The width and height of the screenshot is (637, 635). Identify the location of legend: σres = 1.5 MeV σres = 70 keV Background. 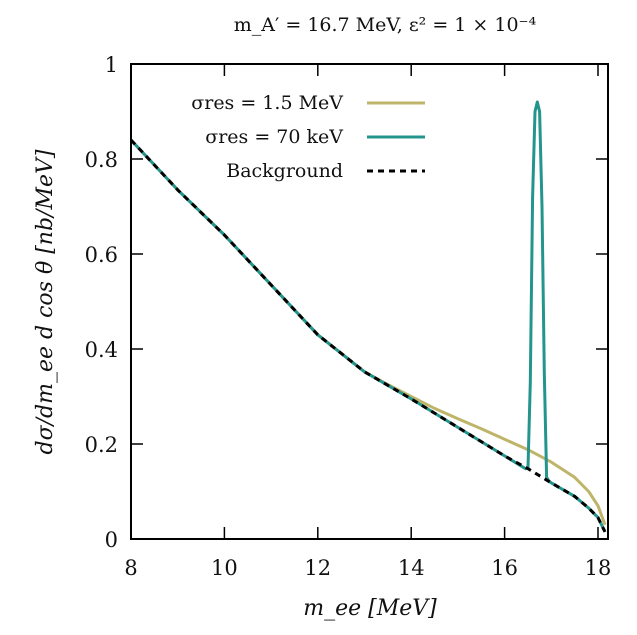
(308, 137).